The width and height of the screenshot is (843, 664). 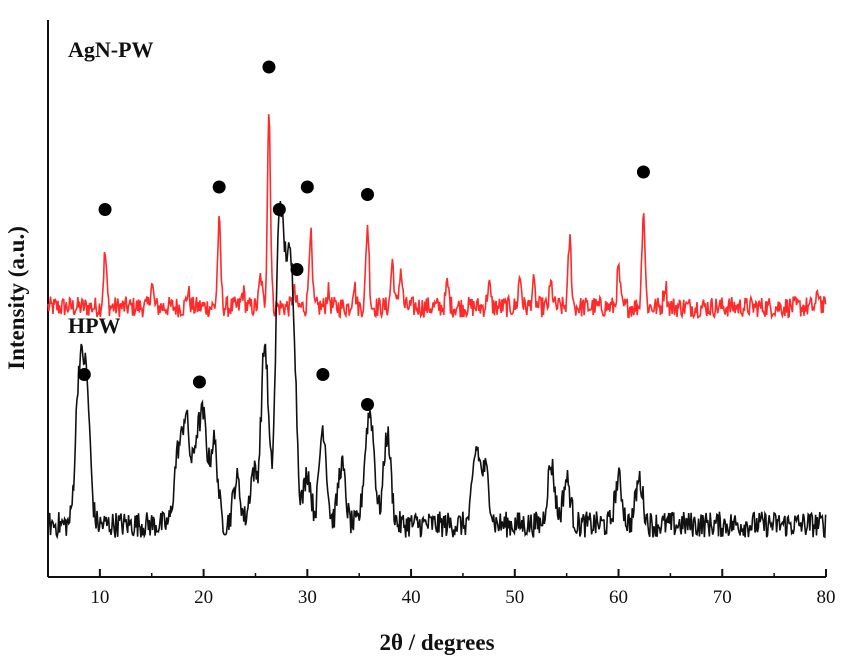 I want to click on x-tick-label-10: 10, so click(x=99, y=597).